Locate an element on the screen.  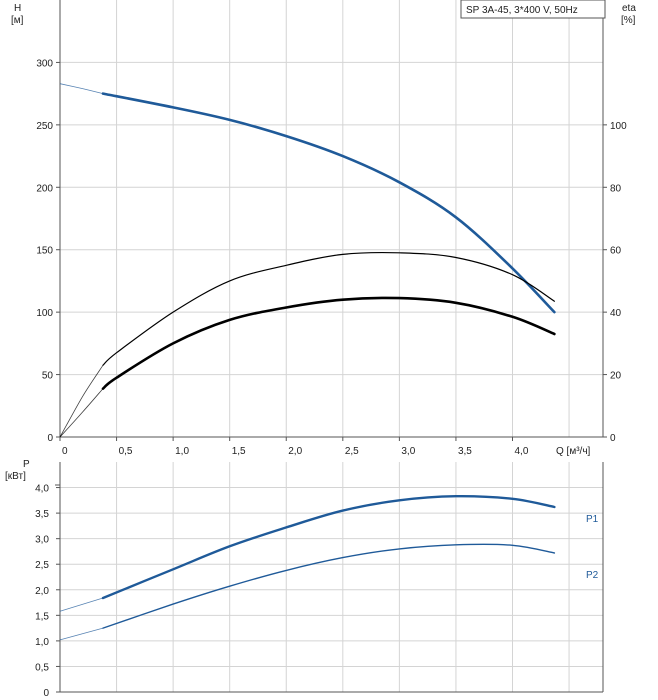
eta-tick-label: 0 is located at coordinates (613, 438).